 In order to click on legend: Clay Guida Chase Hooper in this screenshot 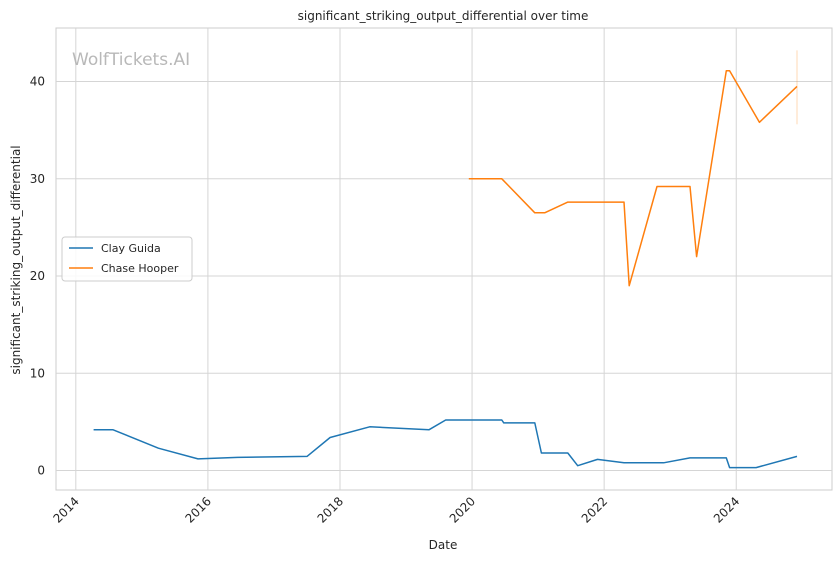, I will do `click(127, 259)`.